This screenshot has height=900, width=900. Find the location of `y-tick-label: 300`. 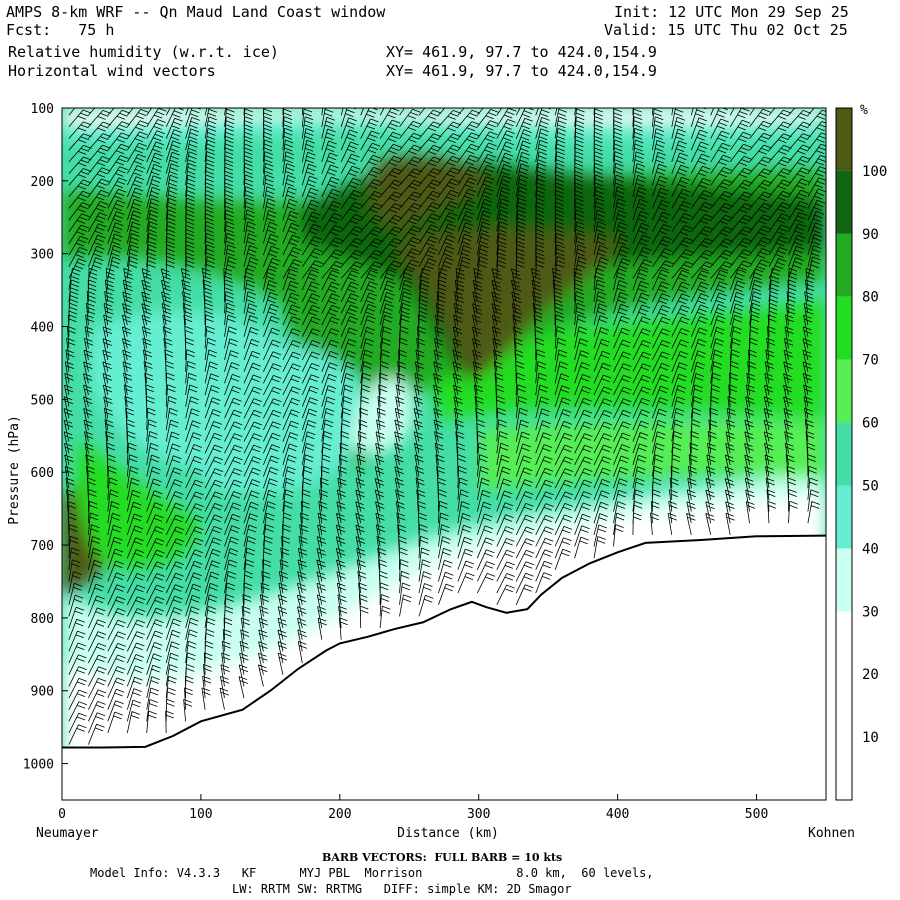

y-tick-label: 300 is located at coordinates (42, 255).